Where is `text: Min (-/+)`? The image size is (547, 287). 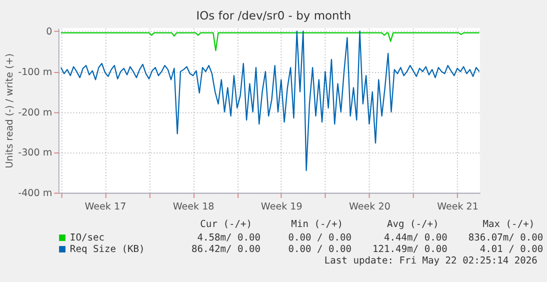
text: Min (-/+) is located at coordinates (317, 224).